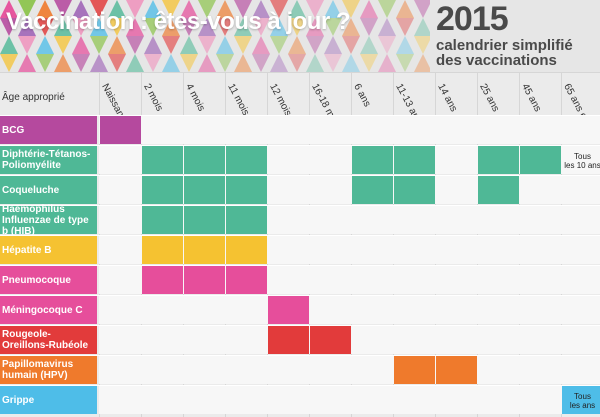 This screenshot has width=600, height=417. I want to click on row-label: Hépatite B, so click(48, 250).